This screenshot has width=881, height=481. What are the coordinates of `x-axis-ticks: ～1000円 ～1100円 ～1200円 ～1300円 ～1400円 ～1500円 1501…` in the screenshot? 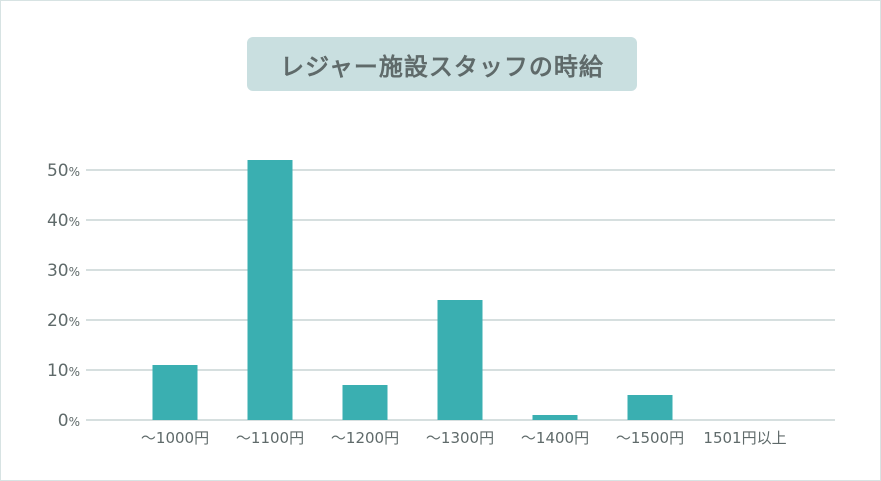 It's located at (464, 438).